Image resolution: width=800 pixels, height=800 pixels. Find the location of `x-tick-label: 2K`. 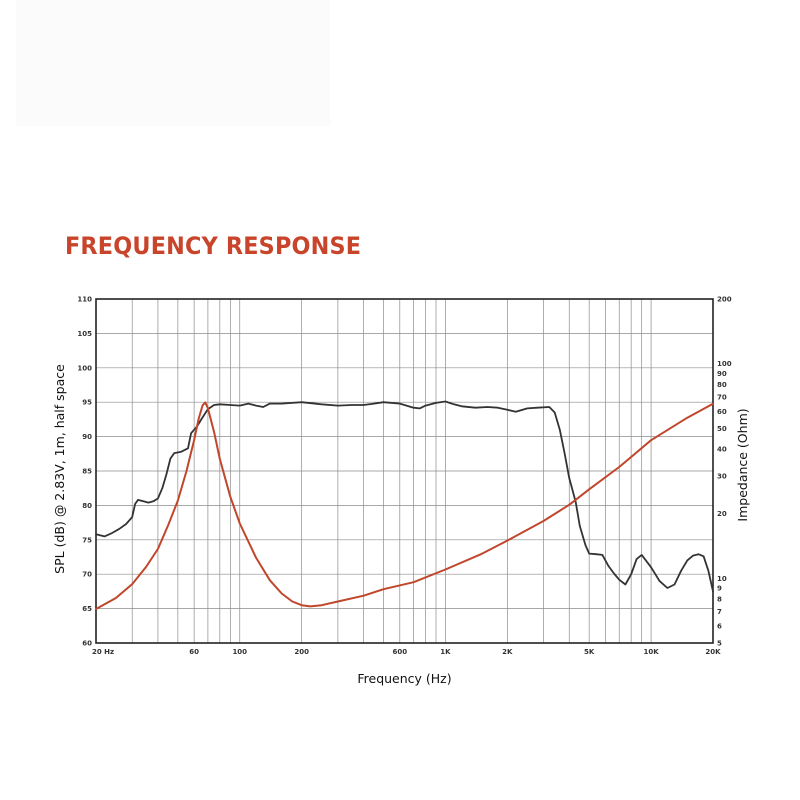

x-tick-label: 2K is located at coordinates (507, 652).